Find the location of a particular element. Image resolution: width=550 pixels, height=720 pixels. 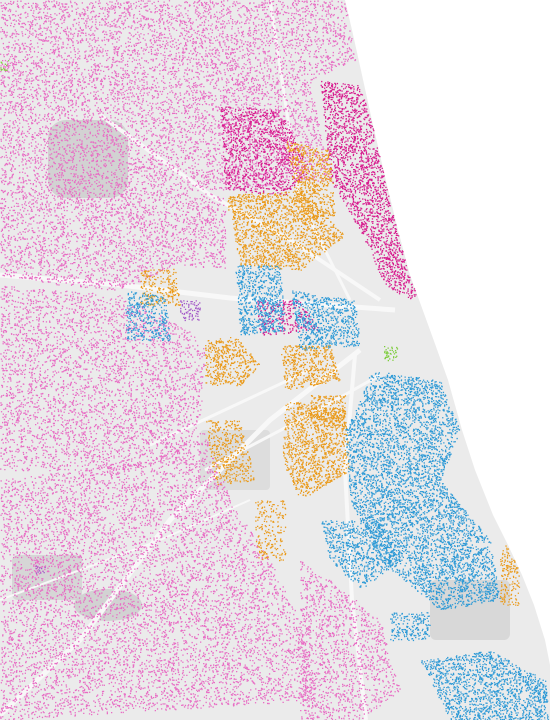

canal is located at coordinates (292, 422).